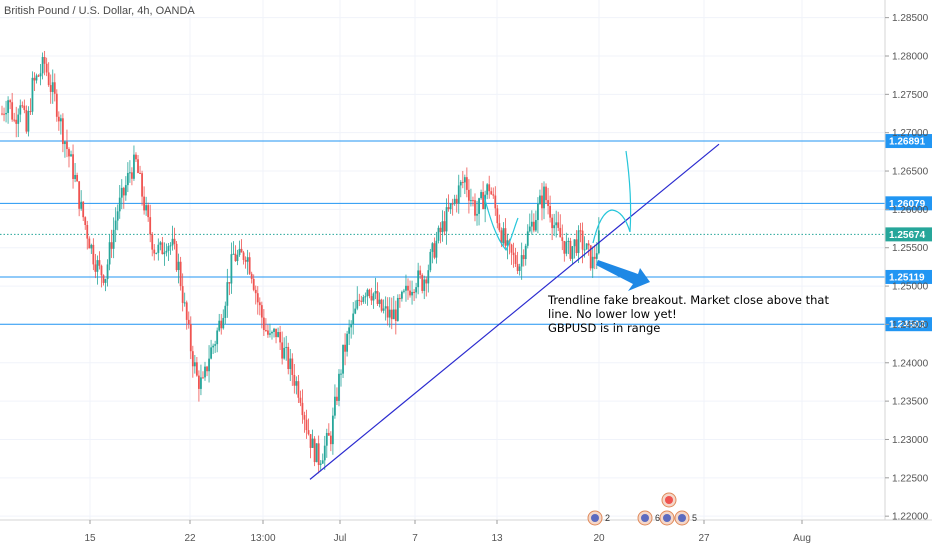  What do you see at coordinates (599, 538) in the screenshot?
I see `x-tick-label: 20` at bounding box center [599, 538].